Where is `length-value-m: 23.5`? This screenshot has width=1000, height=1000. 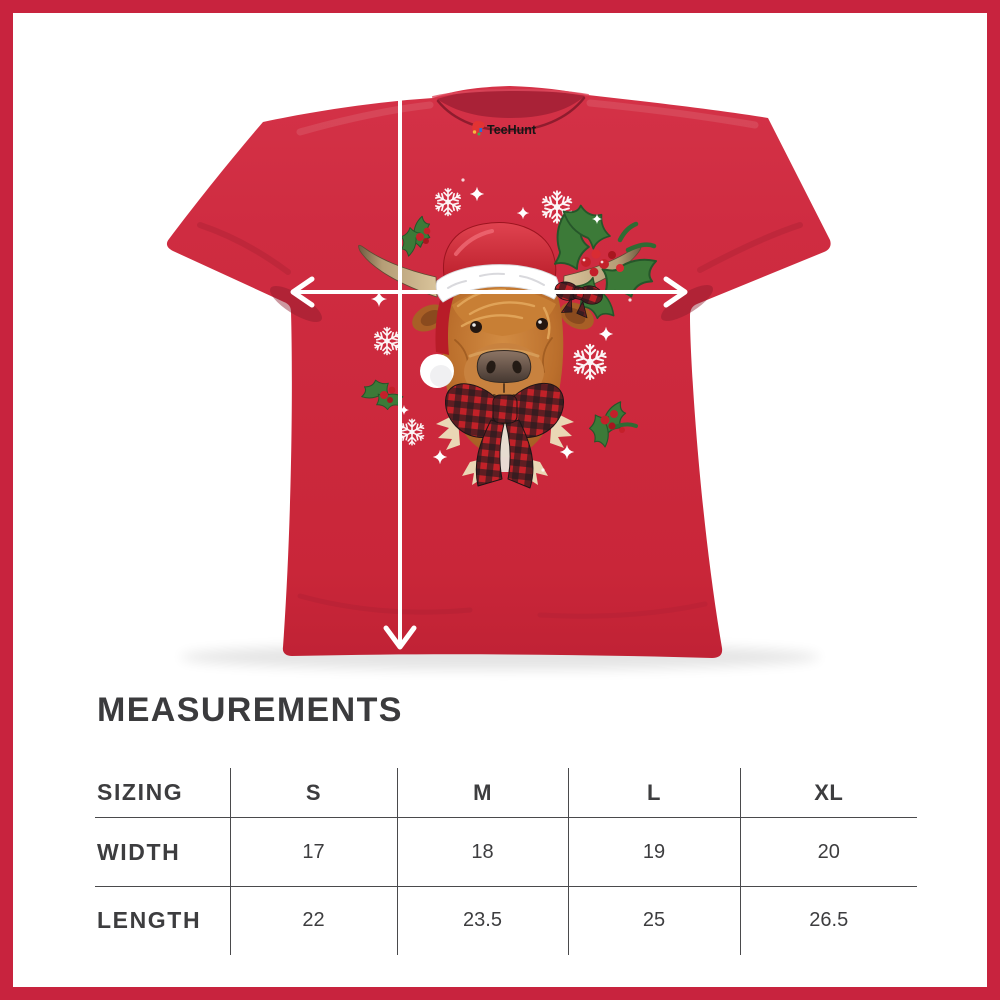
length-value-m: 23.5 is located at coordinates (482, 920).